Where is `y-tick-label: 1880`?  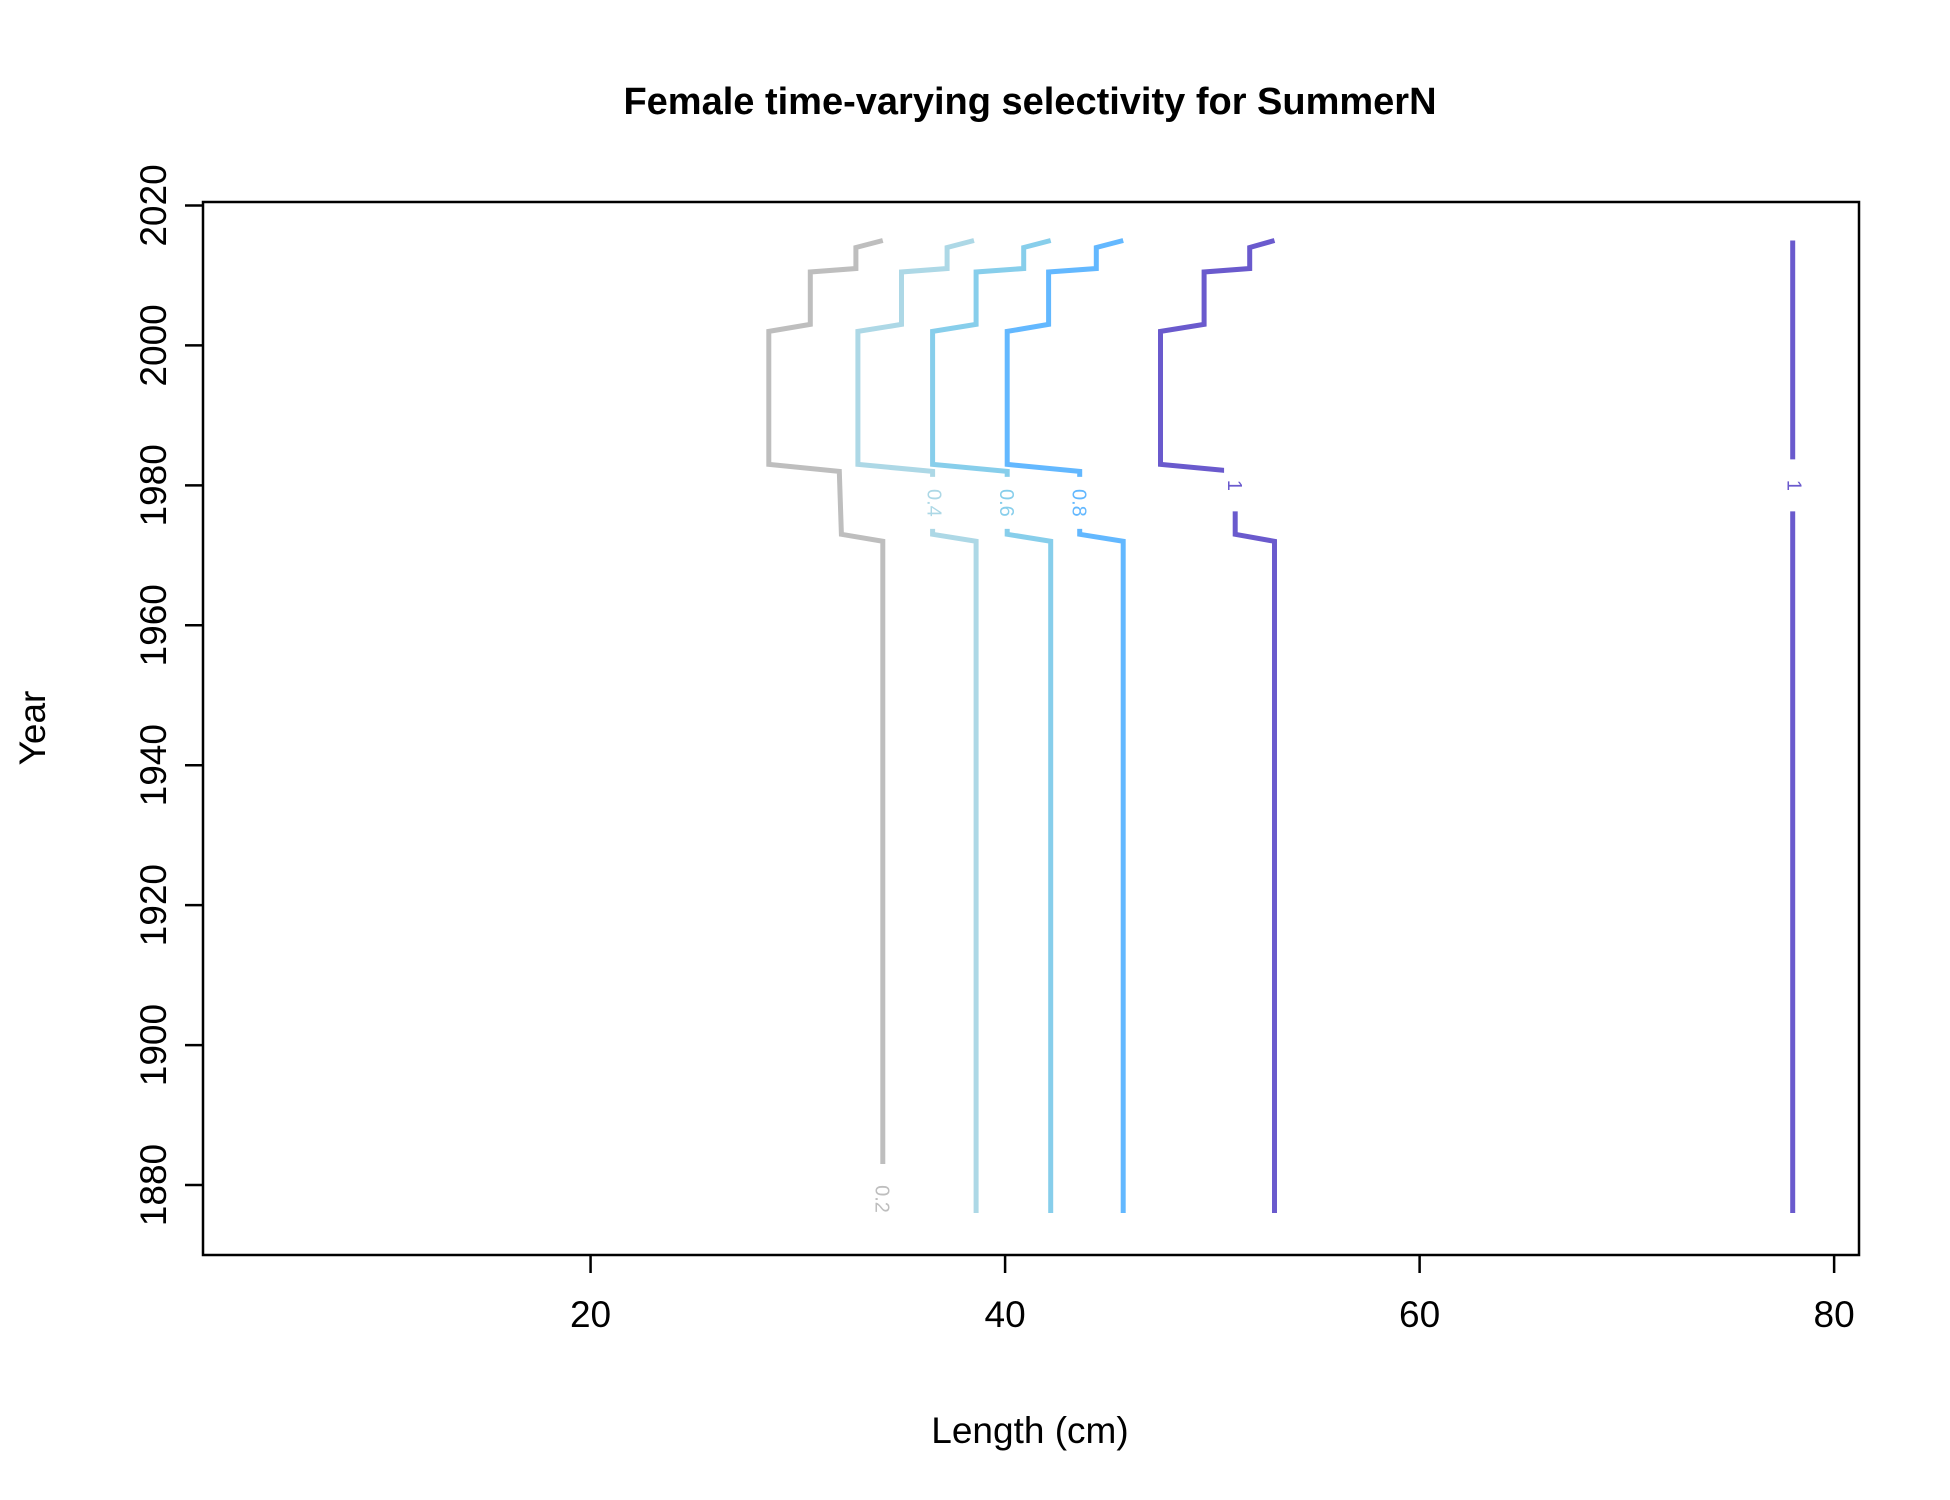 y-tick-label: 1880 is located at coordinates (153, 1185).